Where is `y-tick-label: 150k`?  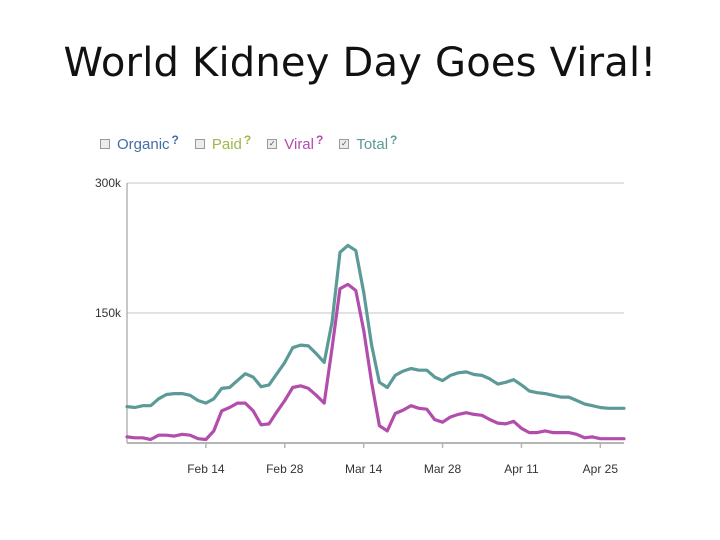 y-tick-label: 150k is located at coordinates (108, 313).